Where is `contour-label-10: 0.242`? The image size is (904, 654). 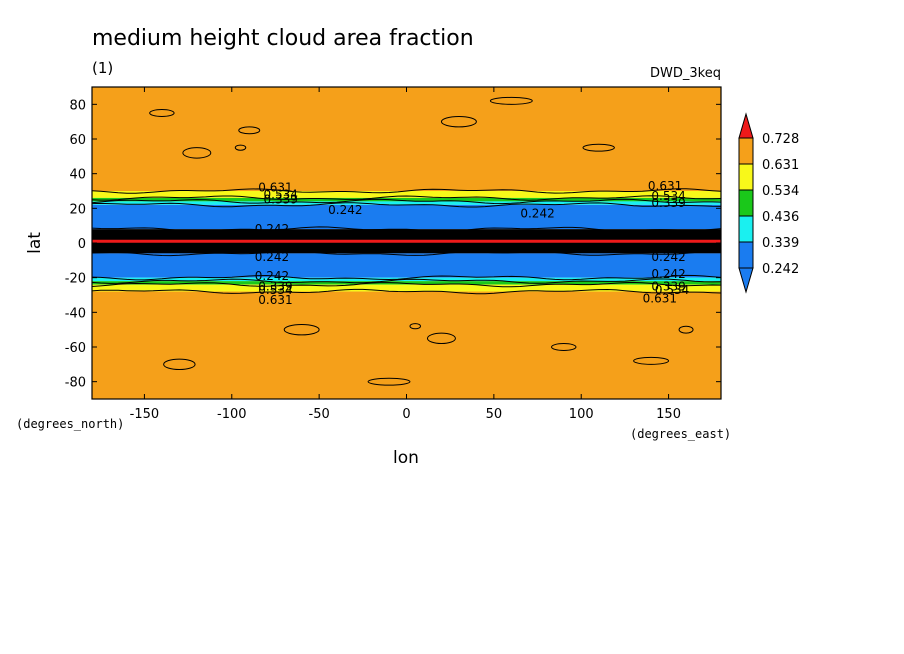 contour-label-10: 0.242 is located at coordinates (668, 257).